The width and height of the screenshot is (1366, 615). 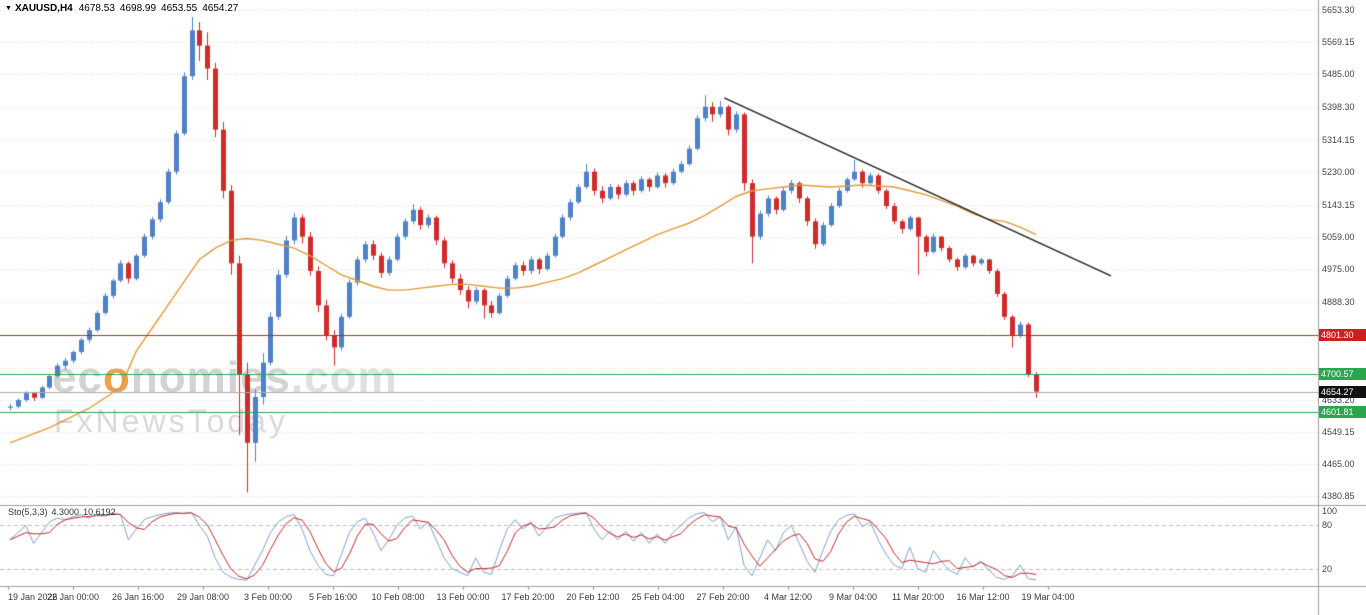 I want to click on time-axis-label: 19 Mar 04:00, so click(x=1048, y=597).